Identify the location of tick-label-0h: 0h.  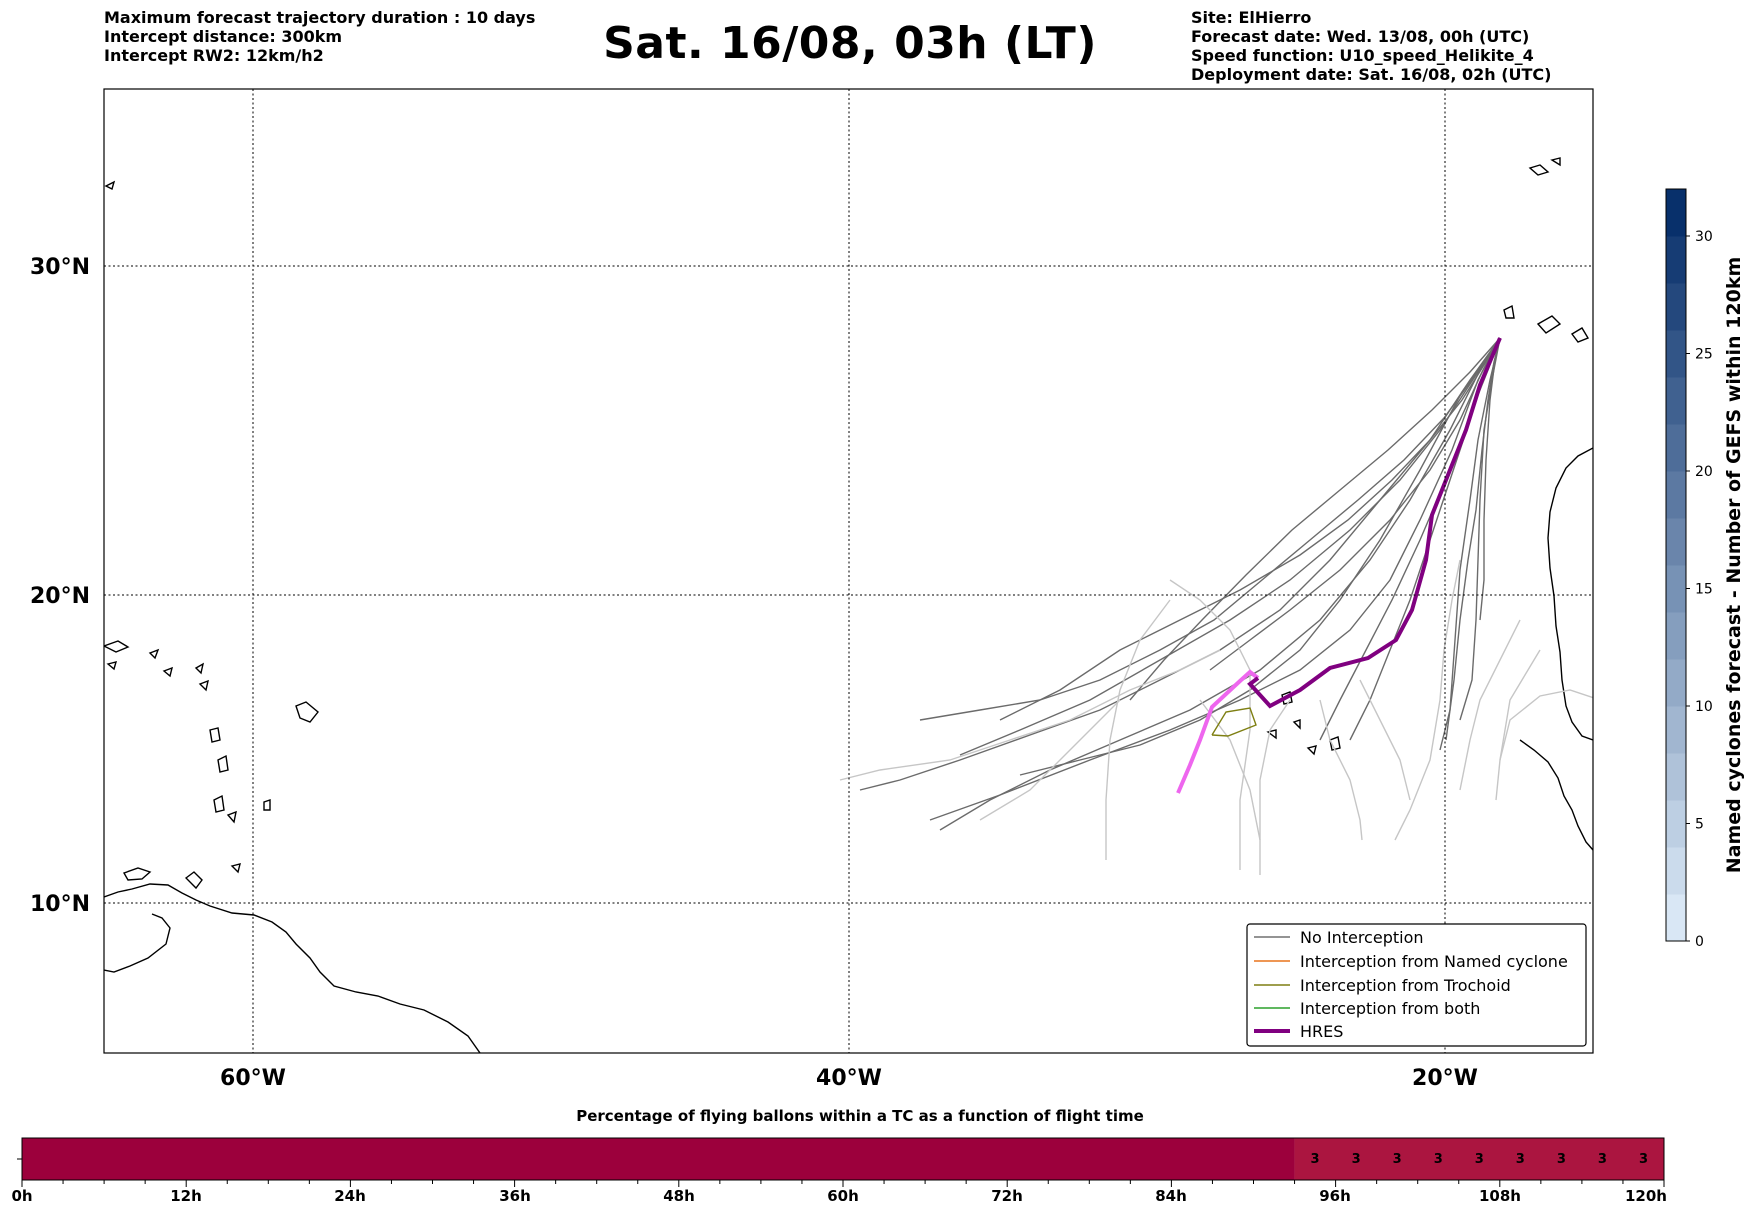
(22, 1196).